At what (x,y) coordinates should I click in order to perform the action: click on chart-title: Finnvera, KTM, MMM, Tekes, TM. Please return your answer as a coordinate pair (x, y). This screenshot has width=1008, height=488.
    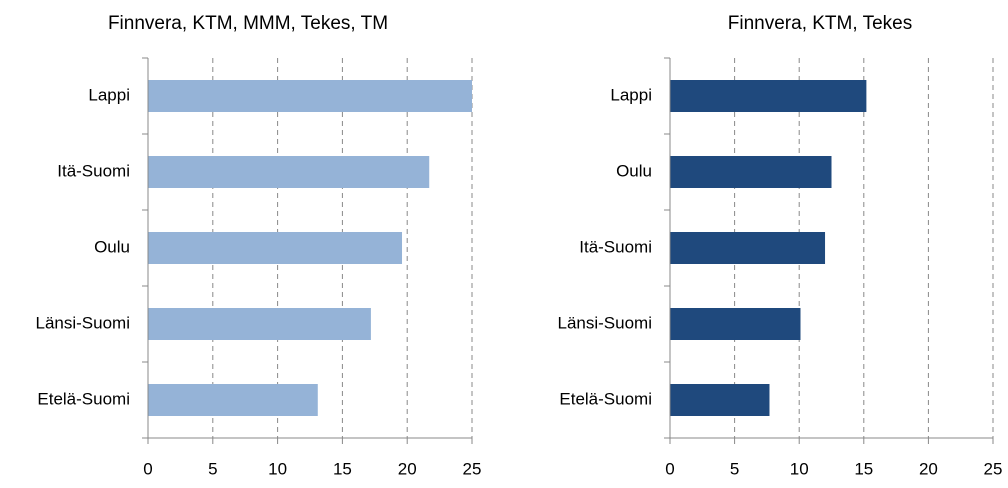
    Looking at the image, I should click on (248, 23).